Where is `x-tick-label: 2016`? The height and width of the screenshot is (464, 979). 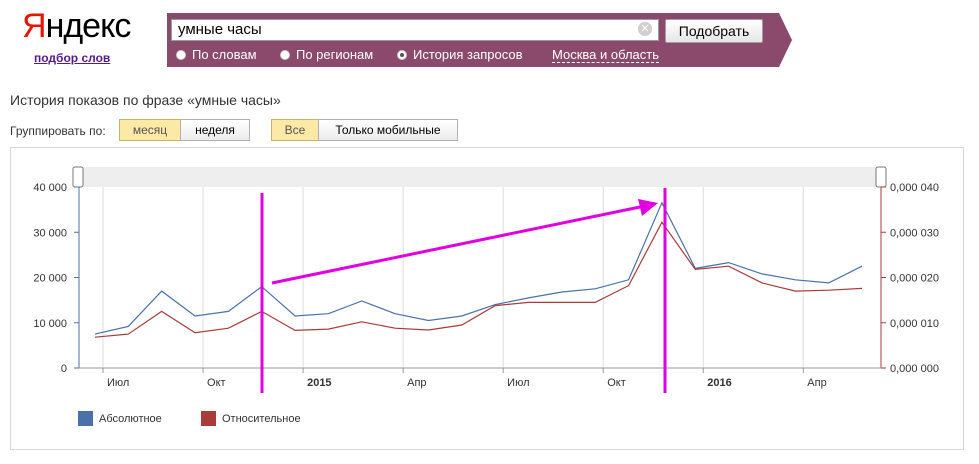 x-tick-label: 2016 is located at coordinates (719, 383).